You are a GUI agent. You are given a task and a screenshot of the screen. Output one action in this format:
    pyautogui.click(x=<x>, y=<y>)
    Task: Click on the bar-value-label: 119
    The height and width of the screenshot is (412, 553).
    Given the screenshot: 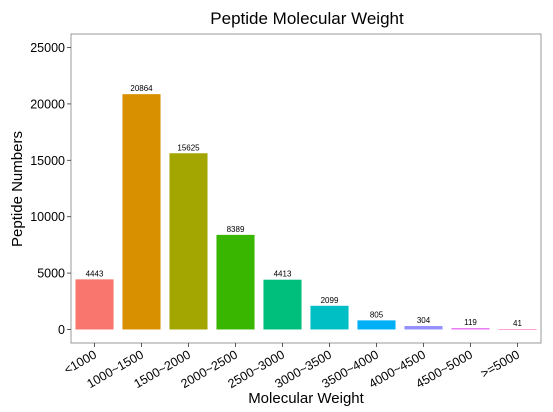 What is the action you would take?
    pyautogui.click(x=470, y=322)
    